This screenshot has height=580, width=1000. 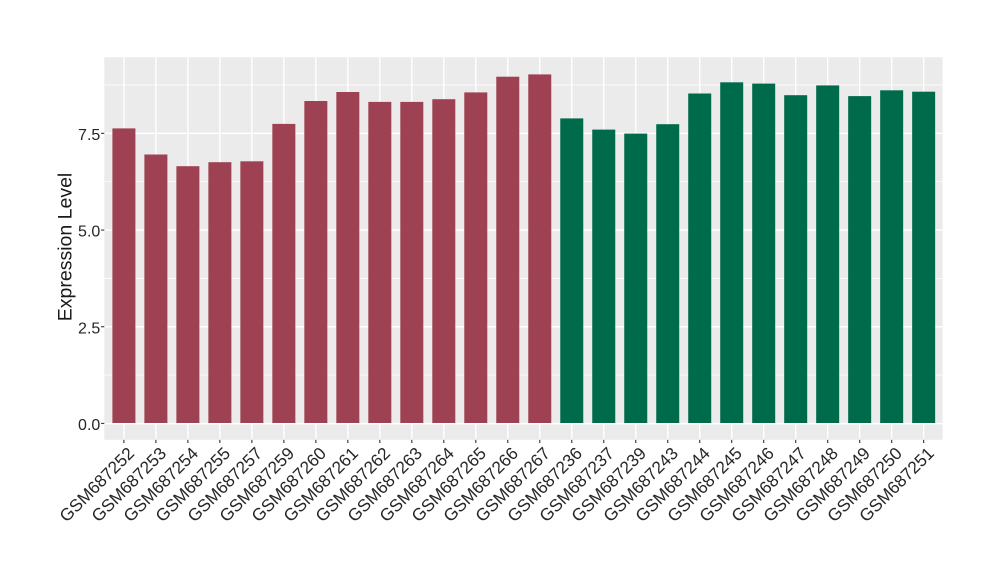 I want to click on svg-text: 0.0, so click(x=89, y=425).